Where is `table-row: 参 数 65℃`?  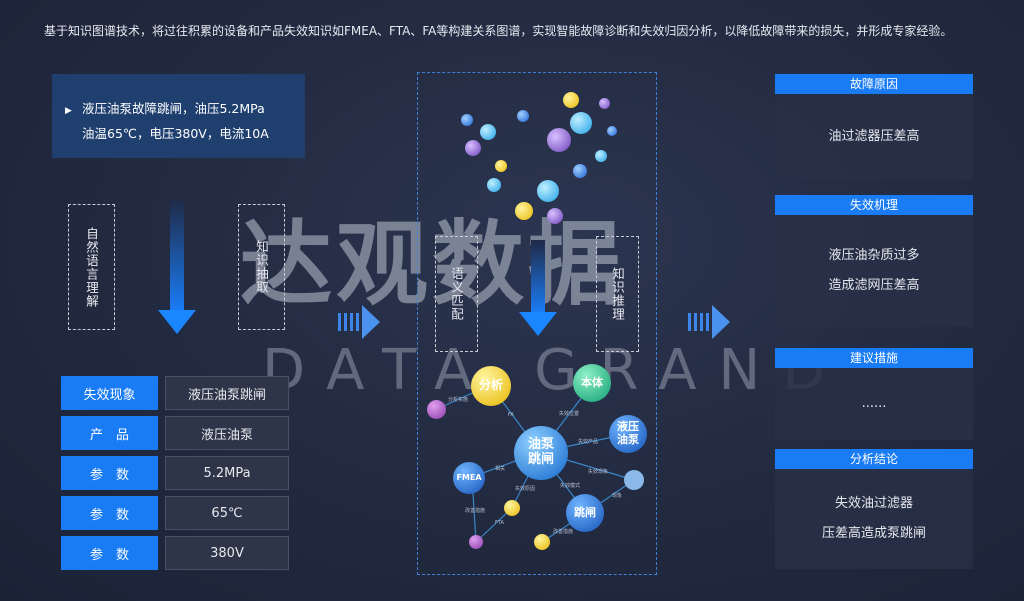
table-row: 参 数 65℃ is located at coordinates (175, 513).